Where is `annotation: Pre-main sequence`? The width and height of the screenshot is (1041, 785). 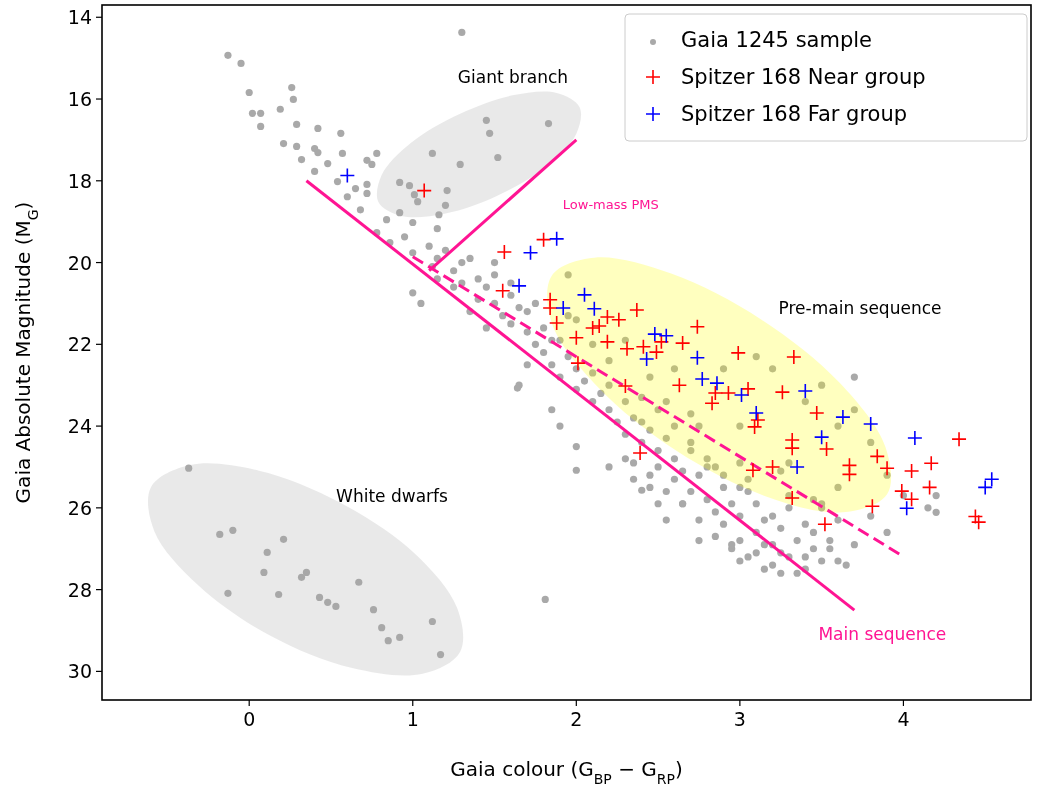 annotation: Pre-main sequence is located at coordinates (860, 308).